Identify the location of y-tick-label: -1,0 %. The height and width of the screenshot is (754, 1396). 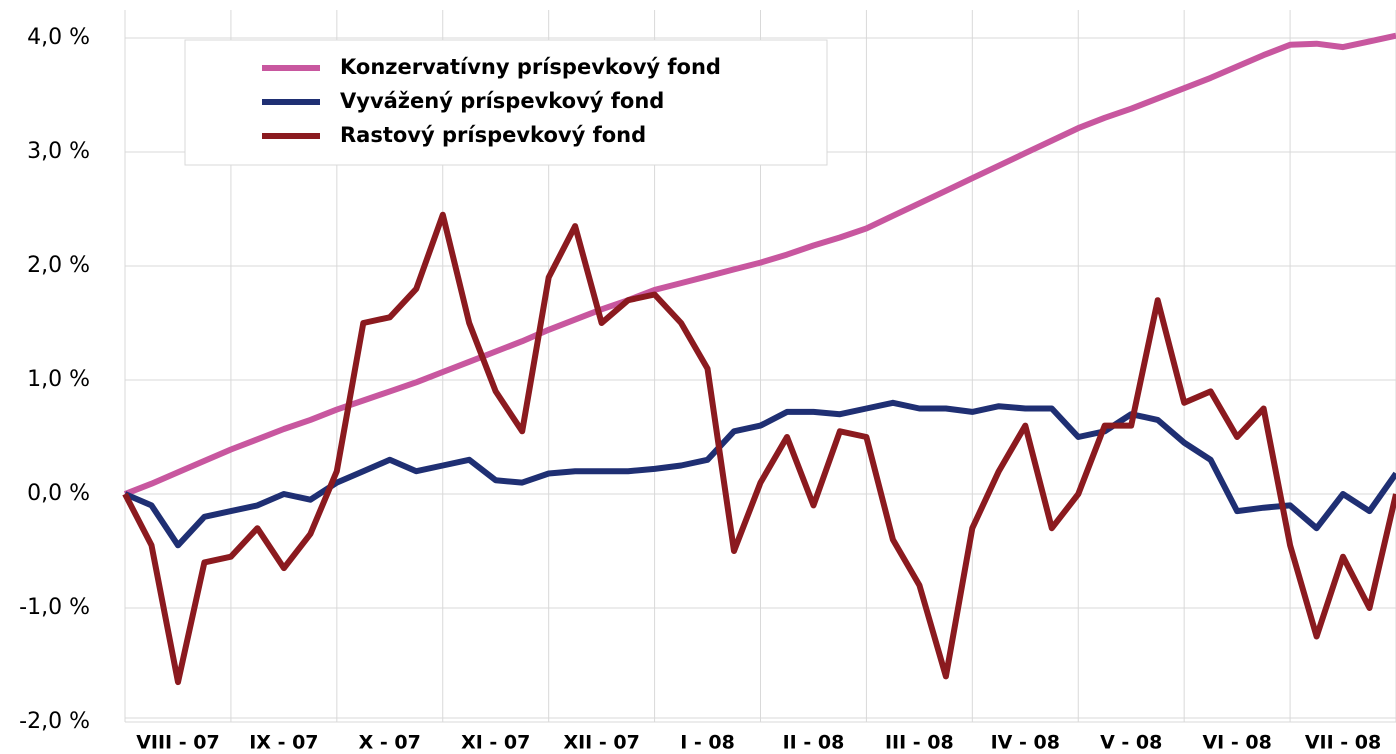
(54, 607).